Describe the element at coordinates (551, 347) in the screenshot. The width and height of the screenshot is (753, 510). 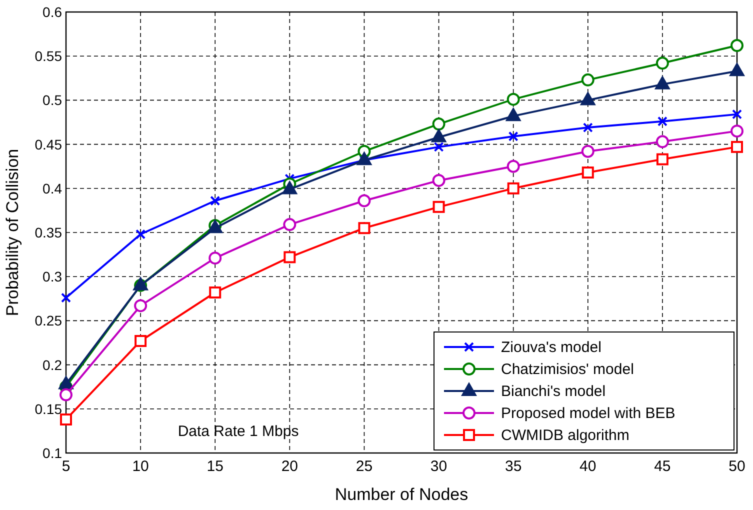
I see `legend-label: Ziouva's model` at that location.